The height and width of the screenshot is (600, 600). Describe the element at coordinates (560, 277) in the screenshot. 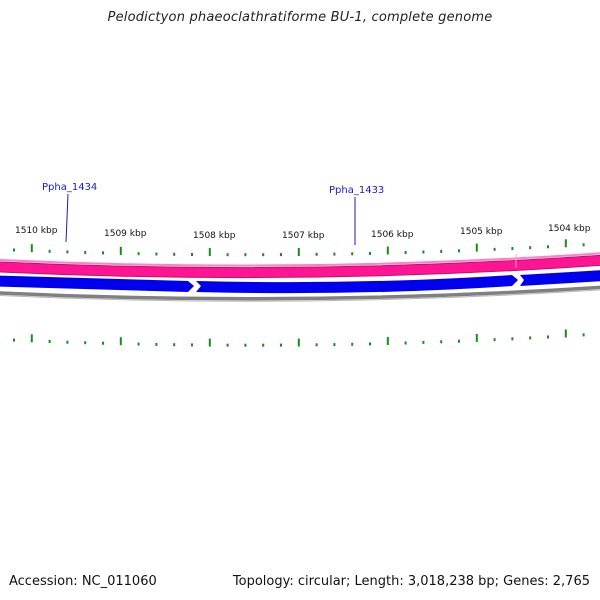

I see `cds-arrow-right` at that location.